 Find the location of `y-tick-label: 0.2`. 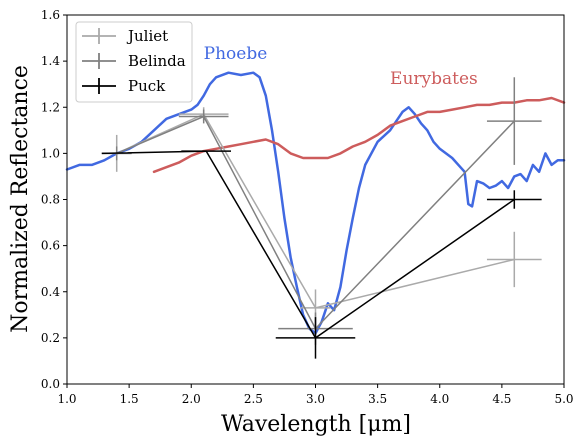

y-tick-label: 0.2 is located at coordinates (50, 338).